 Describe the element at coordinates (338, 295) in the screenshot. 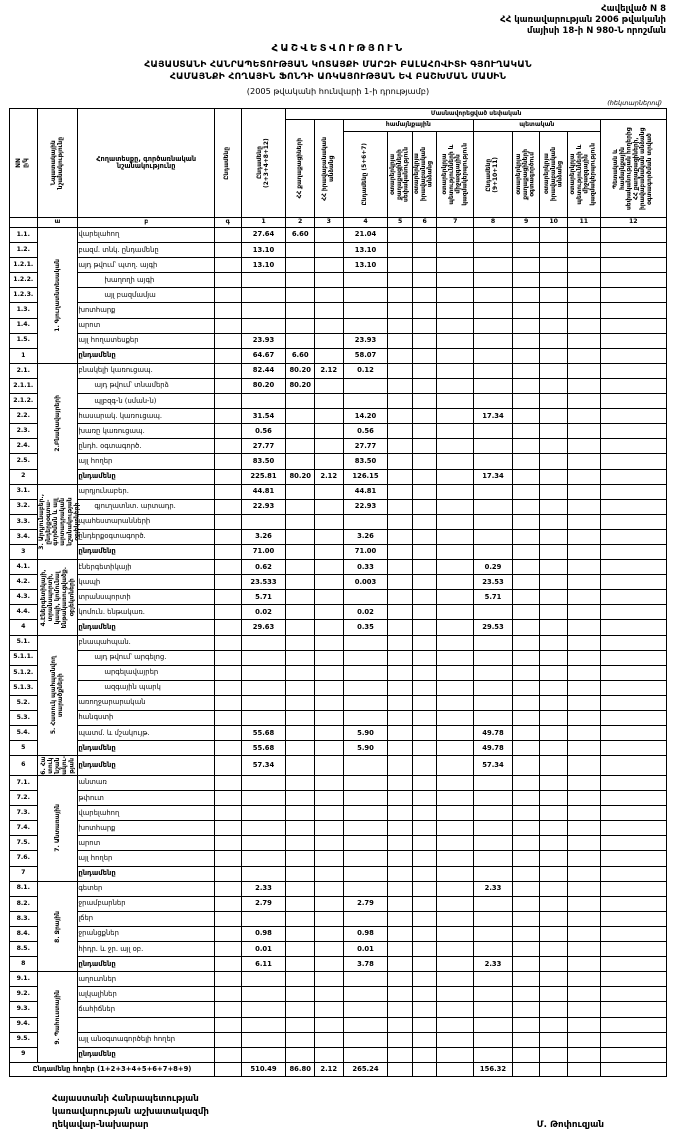

I see `table-row: 1.2.3. այլ բազմամյա` at that location.